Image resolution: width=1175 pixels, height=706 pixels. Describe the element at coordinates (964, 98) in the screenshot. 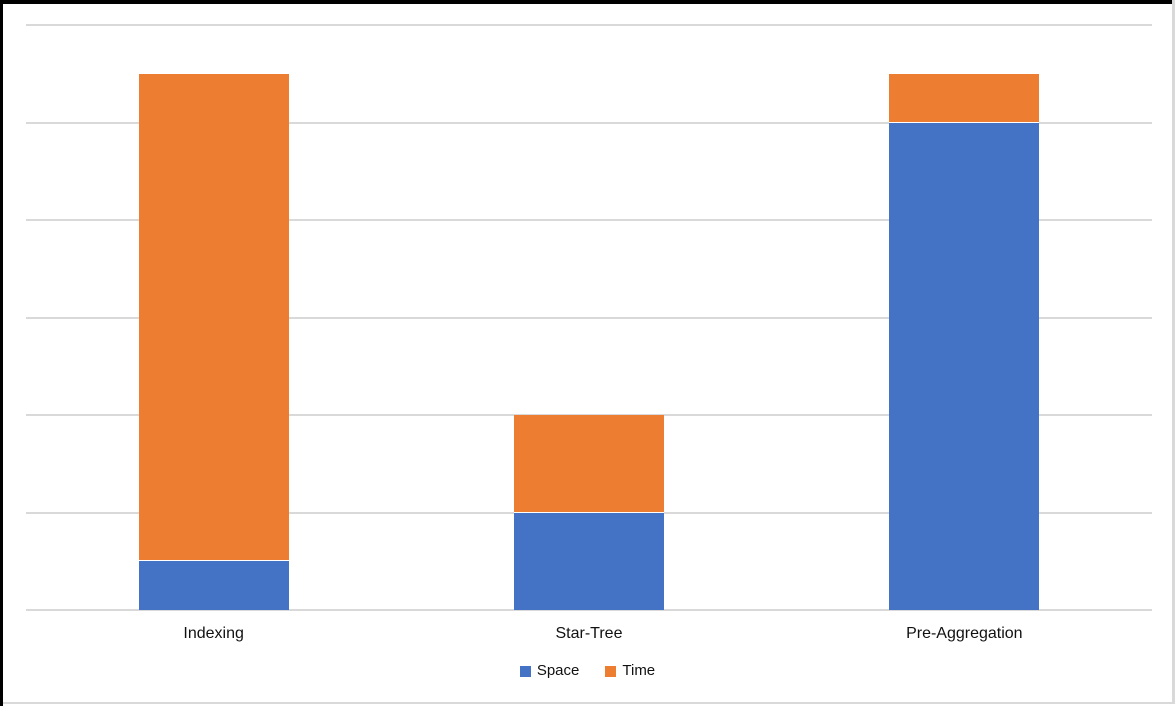

I see `bar-segment-pre-aggregation-time` at that location.